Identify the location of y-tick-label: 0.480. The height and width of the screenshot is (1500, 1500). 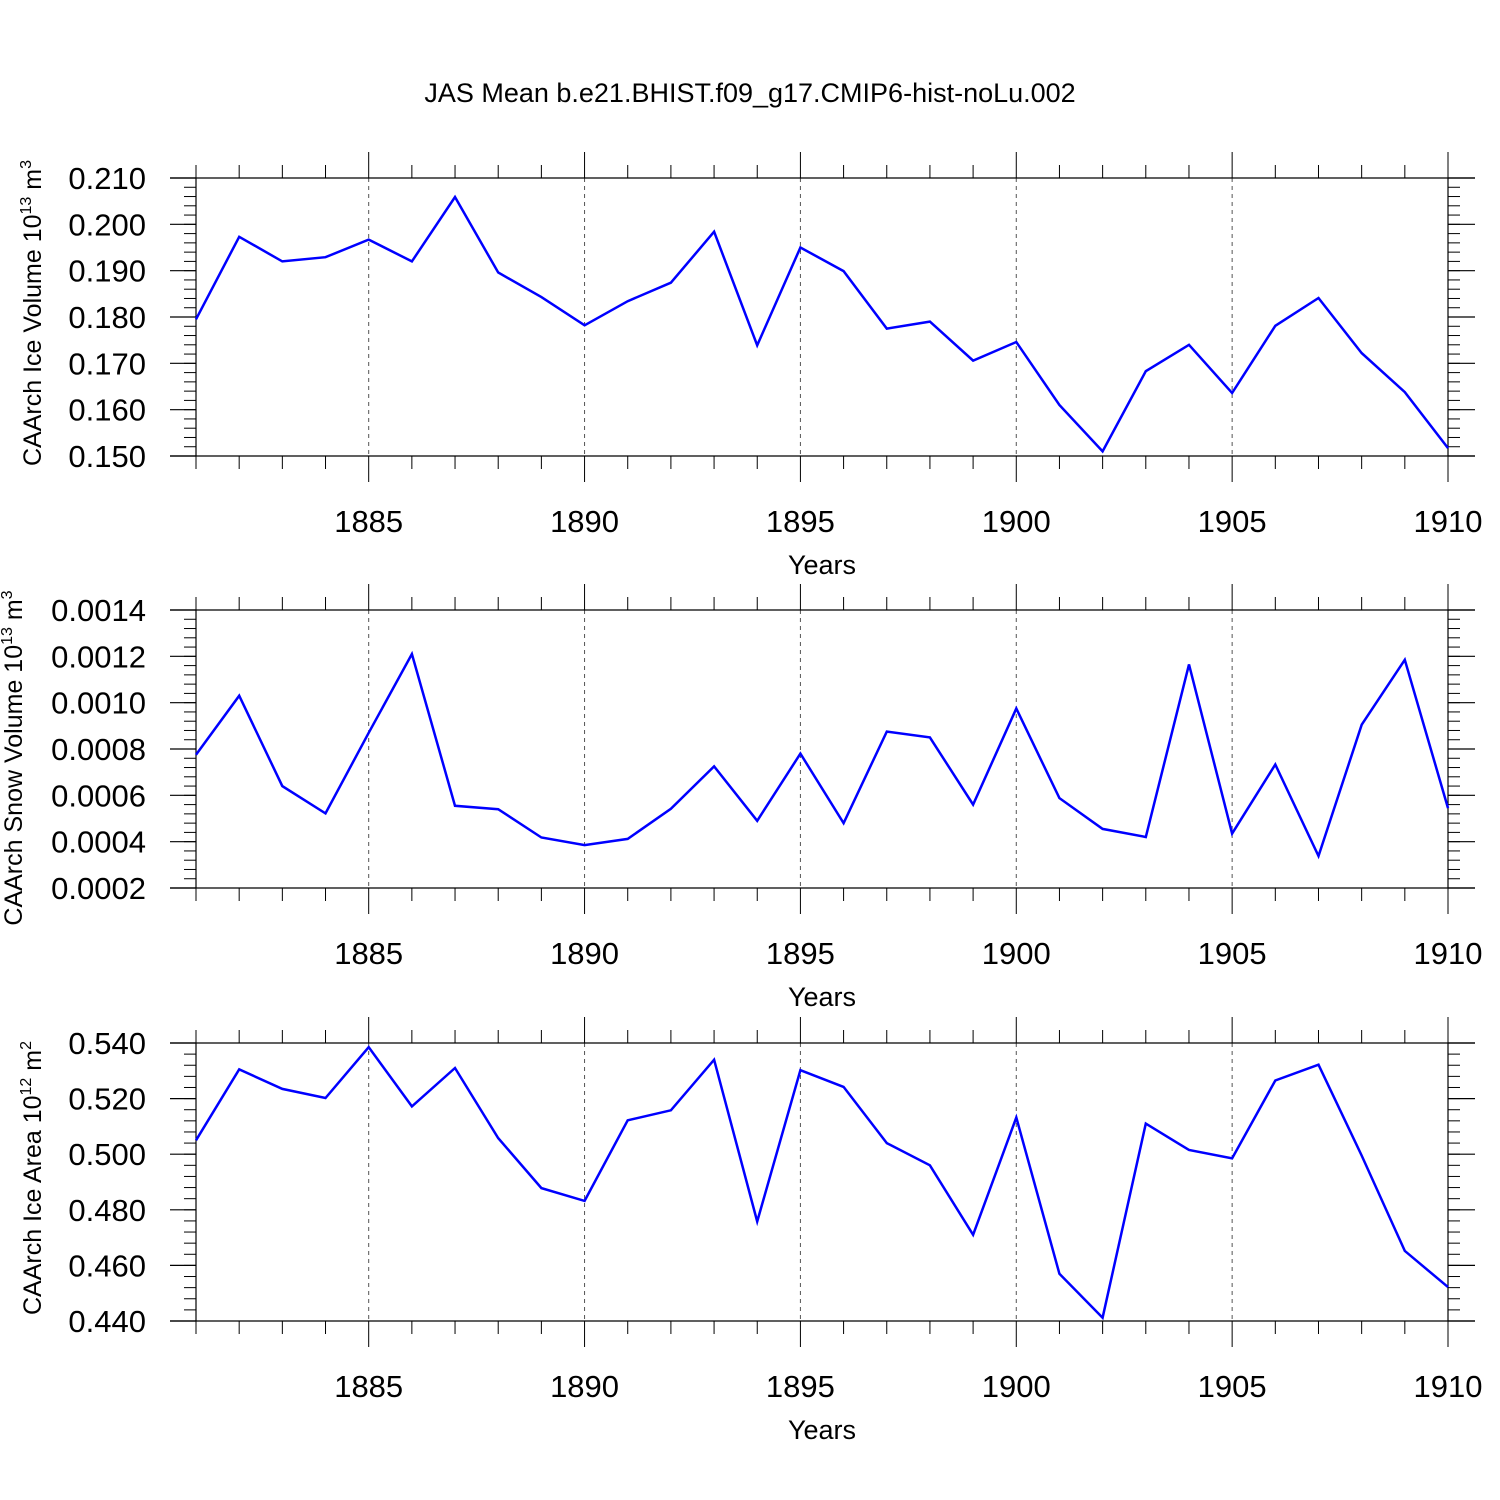
(107, 1210).